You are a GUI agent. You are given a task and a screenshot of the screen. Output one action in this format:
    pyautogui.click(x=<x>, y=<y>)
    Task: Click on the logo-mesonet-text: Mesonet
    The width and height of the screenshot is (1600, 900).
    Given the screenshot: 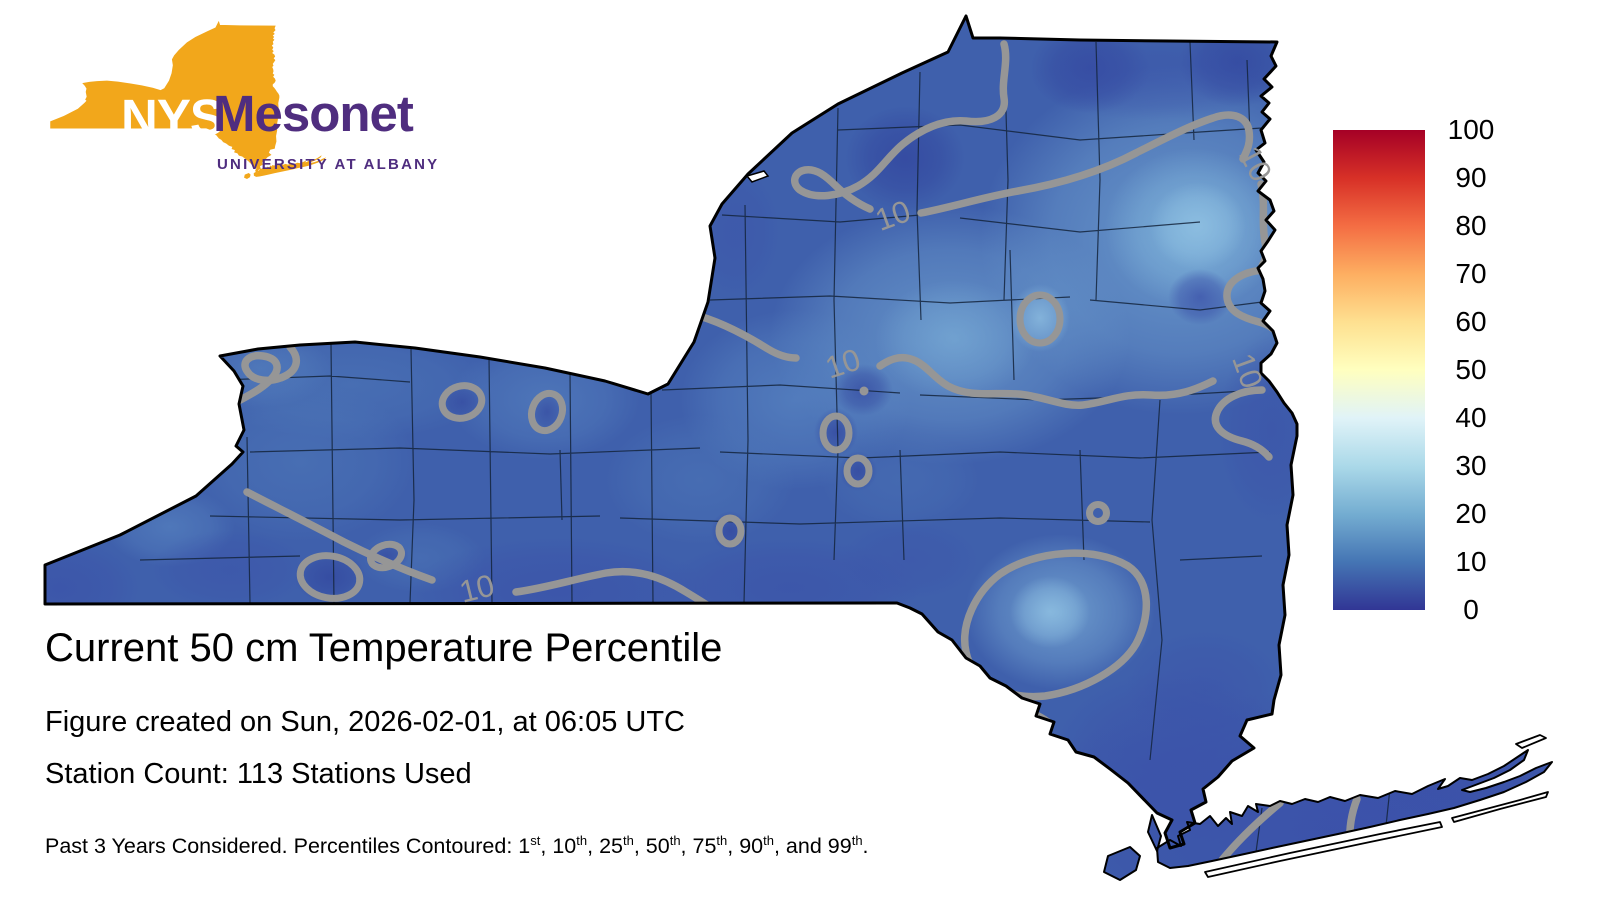 What is the action you would take?
    pyautogui.click(x=313, y=113)
    